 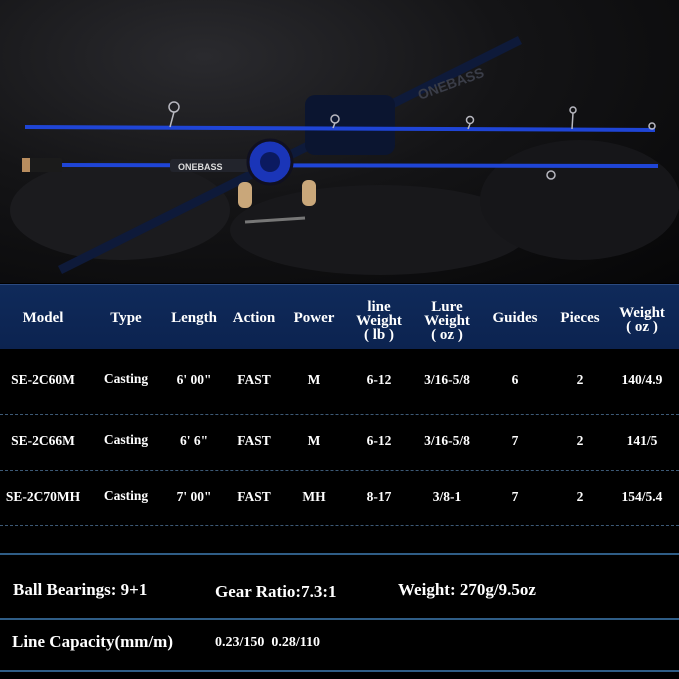 What do you see at coordinates (551, 175) in the screenshot?
I see `rod-guide` at bounding box center [551, 175].